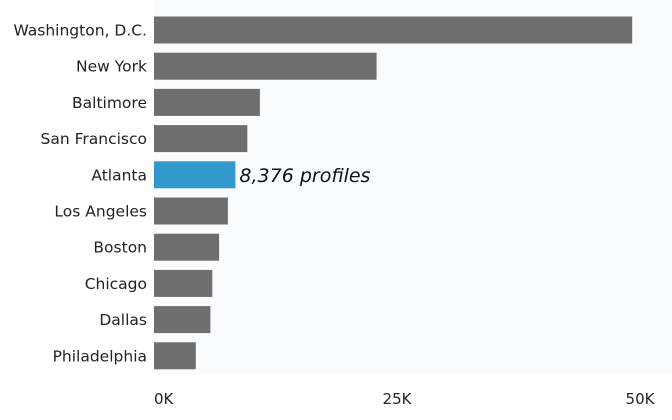  What do you see at coordinates (120, 248) in the screenshot?
I see `category-label: Boston` at bounding box center [120, 248].